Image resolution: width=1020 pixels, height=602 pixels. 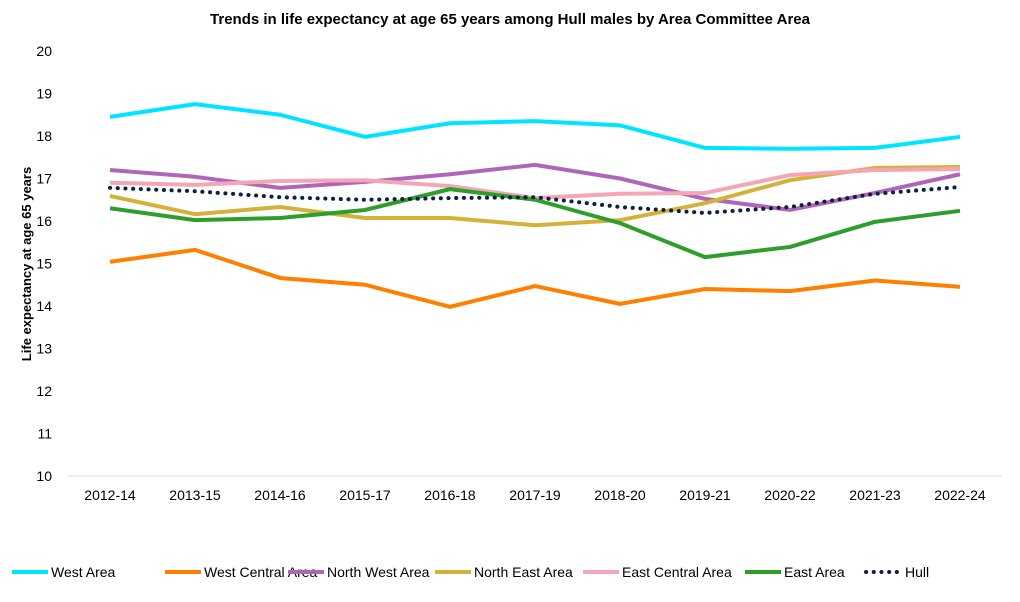 I want to click on legend-item: North West Area, so click(x=359, y=572).